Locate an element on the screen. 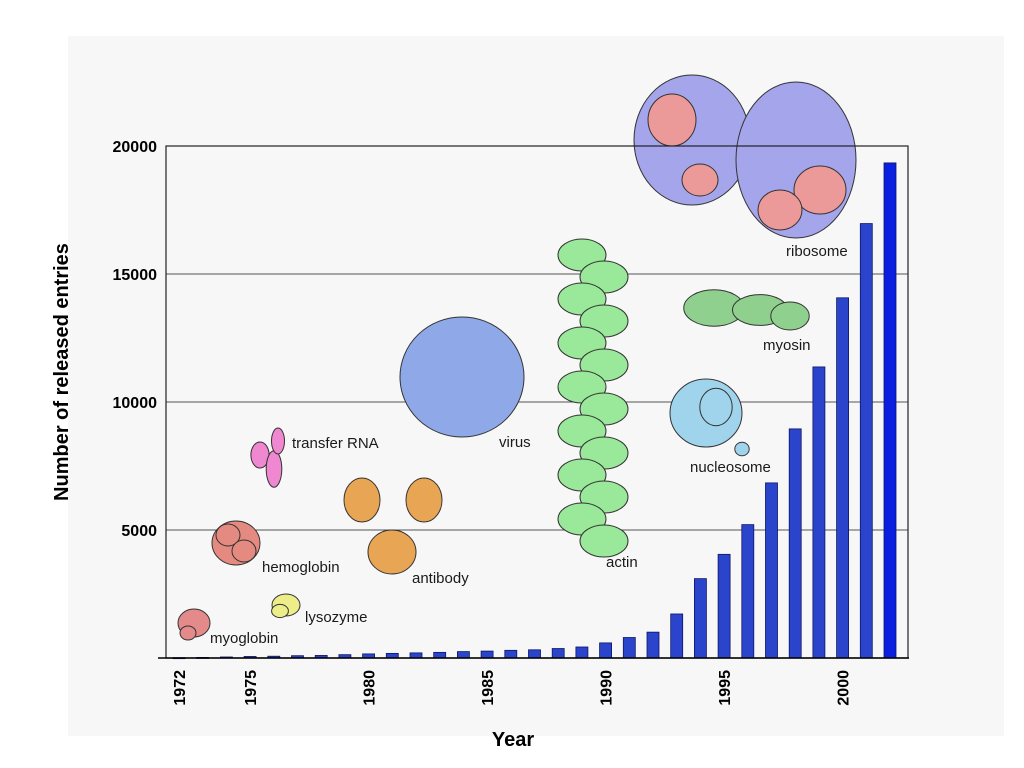 The image size is (1024, 768). bar-1990 is located at coordinates (605, 650).